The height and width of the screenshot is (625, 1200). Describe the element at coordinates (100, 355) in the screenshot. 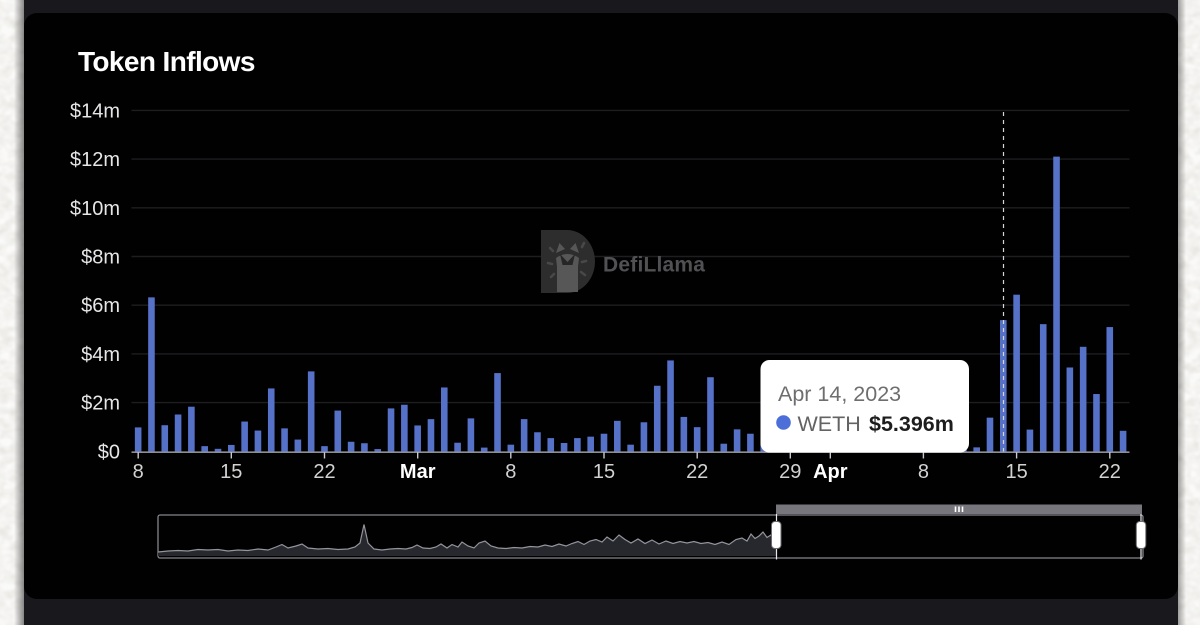

I see `svg-text: $4m` at that location.